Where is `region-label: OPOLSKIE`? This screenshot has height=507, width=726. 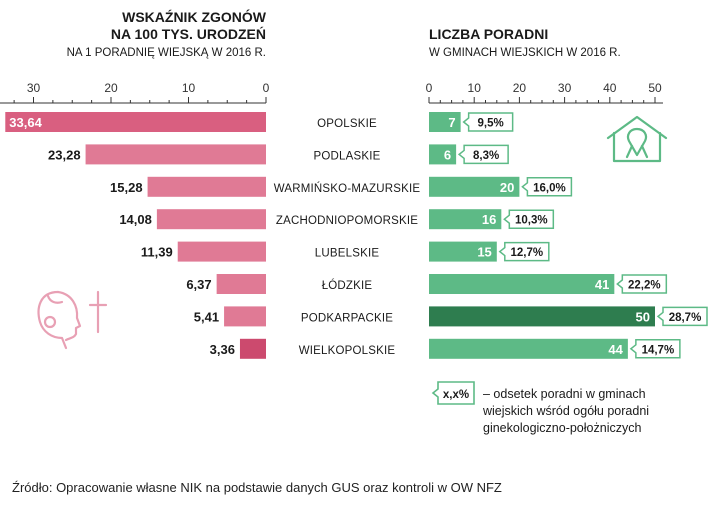
region-label: OPOLSKIE is located at coordinates (347, 124).